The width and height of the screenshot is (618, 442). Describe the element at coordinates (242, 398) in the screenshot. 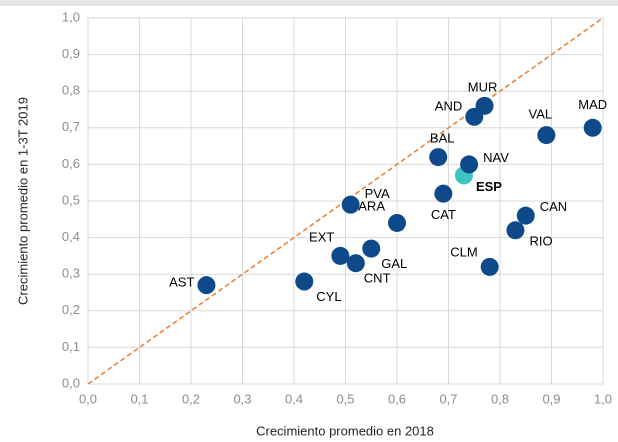

I see `x-tick-label: 0,3` at that location.